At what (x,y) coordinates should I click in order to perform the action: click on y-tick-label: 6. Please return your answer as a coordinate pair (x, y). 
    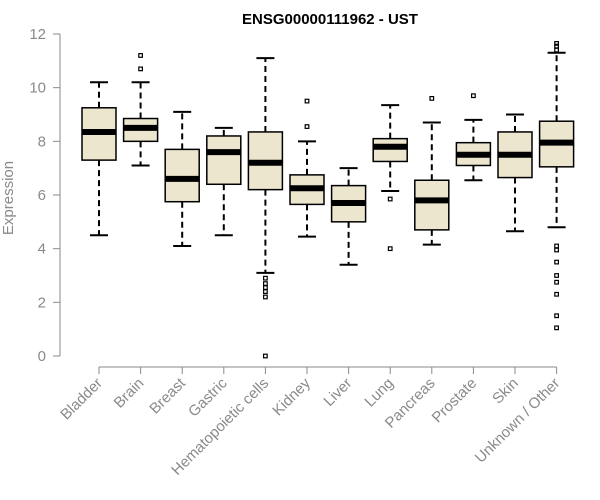
    Looking at the image, I should click on (42, 195).